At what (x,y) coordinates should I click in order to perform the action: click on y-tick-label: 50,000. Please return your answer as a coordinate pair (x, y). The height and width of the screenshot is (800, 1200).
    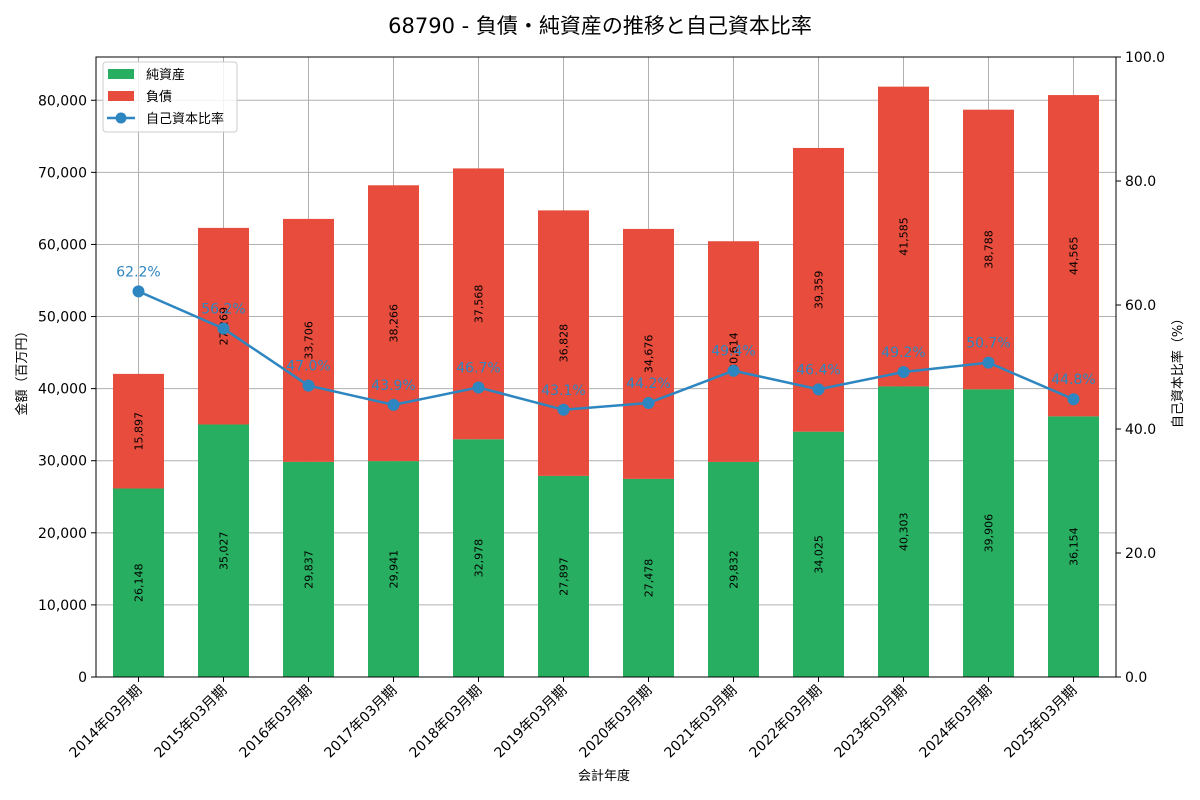
    Looking at the image, I should click on (62, 318).